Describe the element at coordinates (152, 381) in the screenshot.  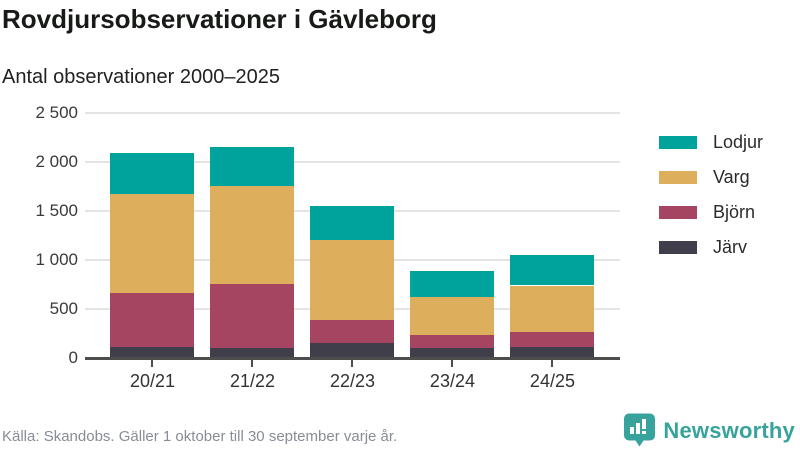
I see `x-tick-label: 20/21` at that location.